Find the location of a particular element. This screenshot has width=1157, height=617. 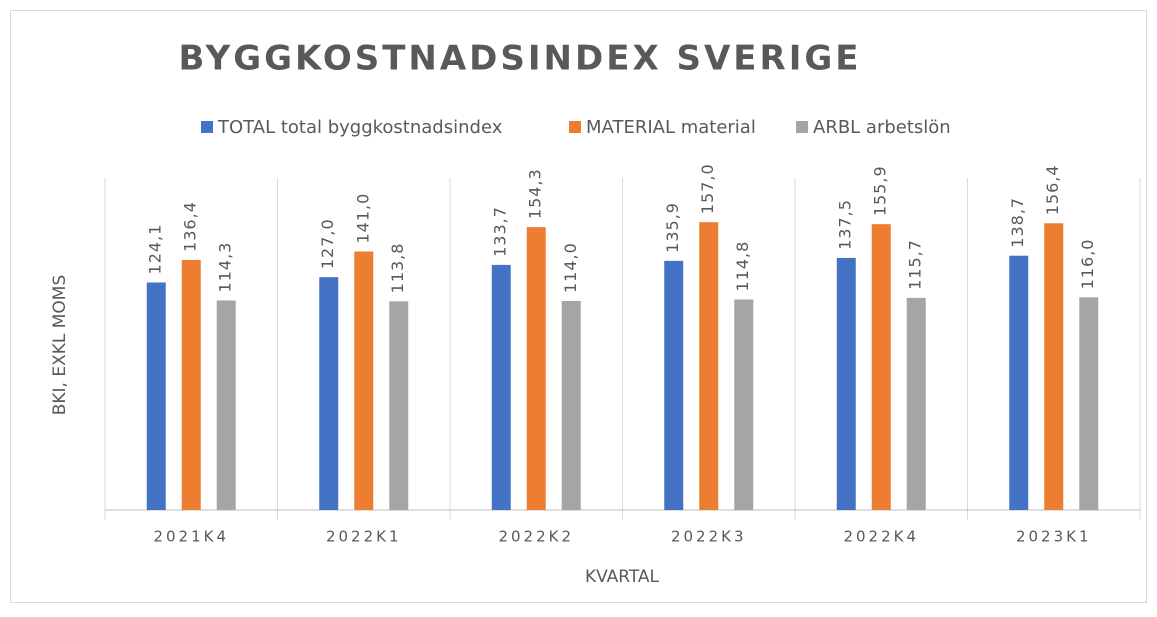

value-label: 115,7 is located at coordinates (915, 264).